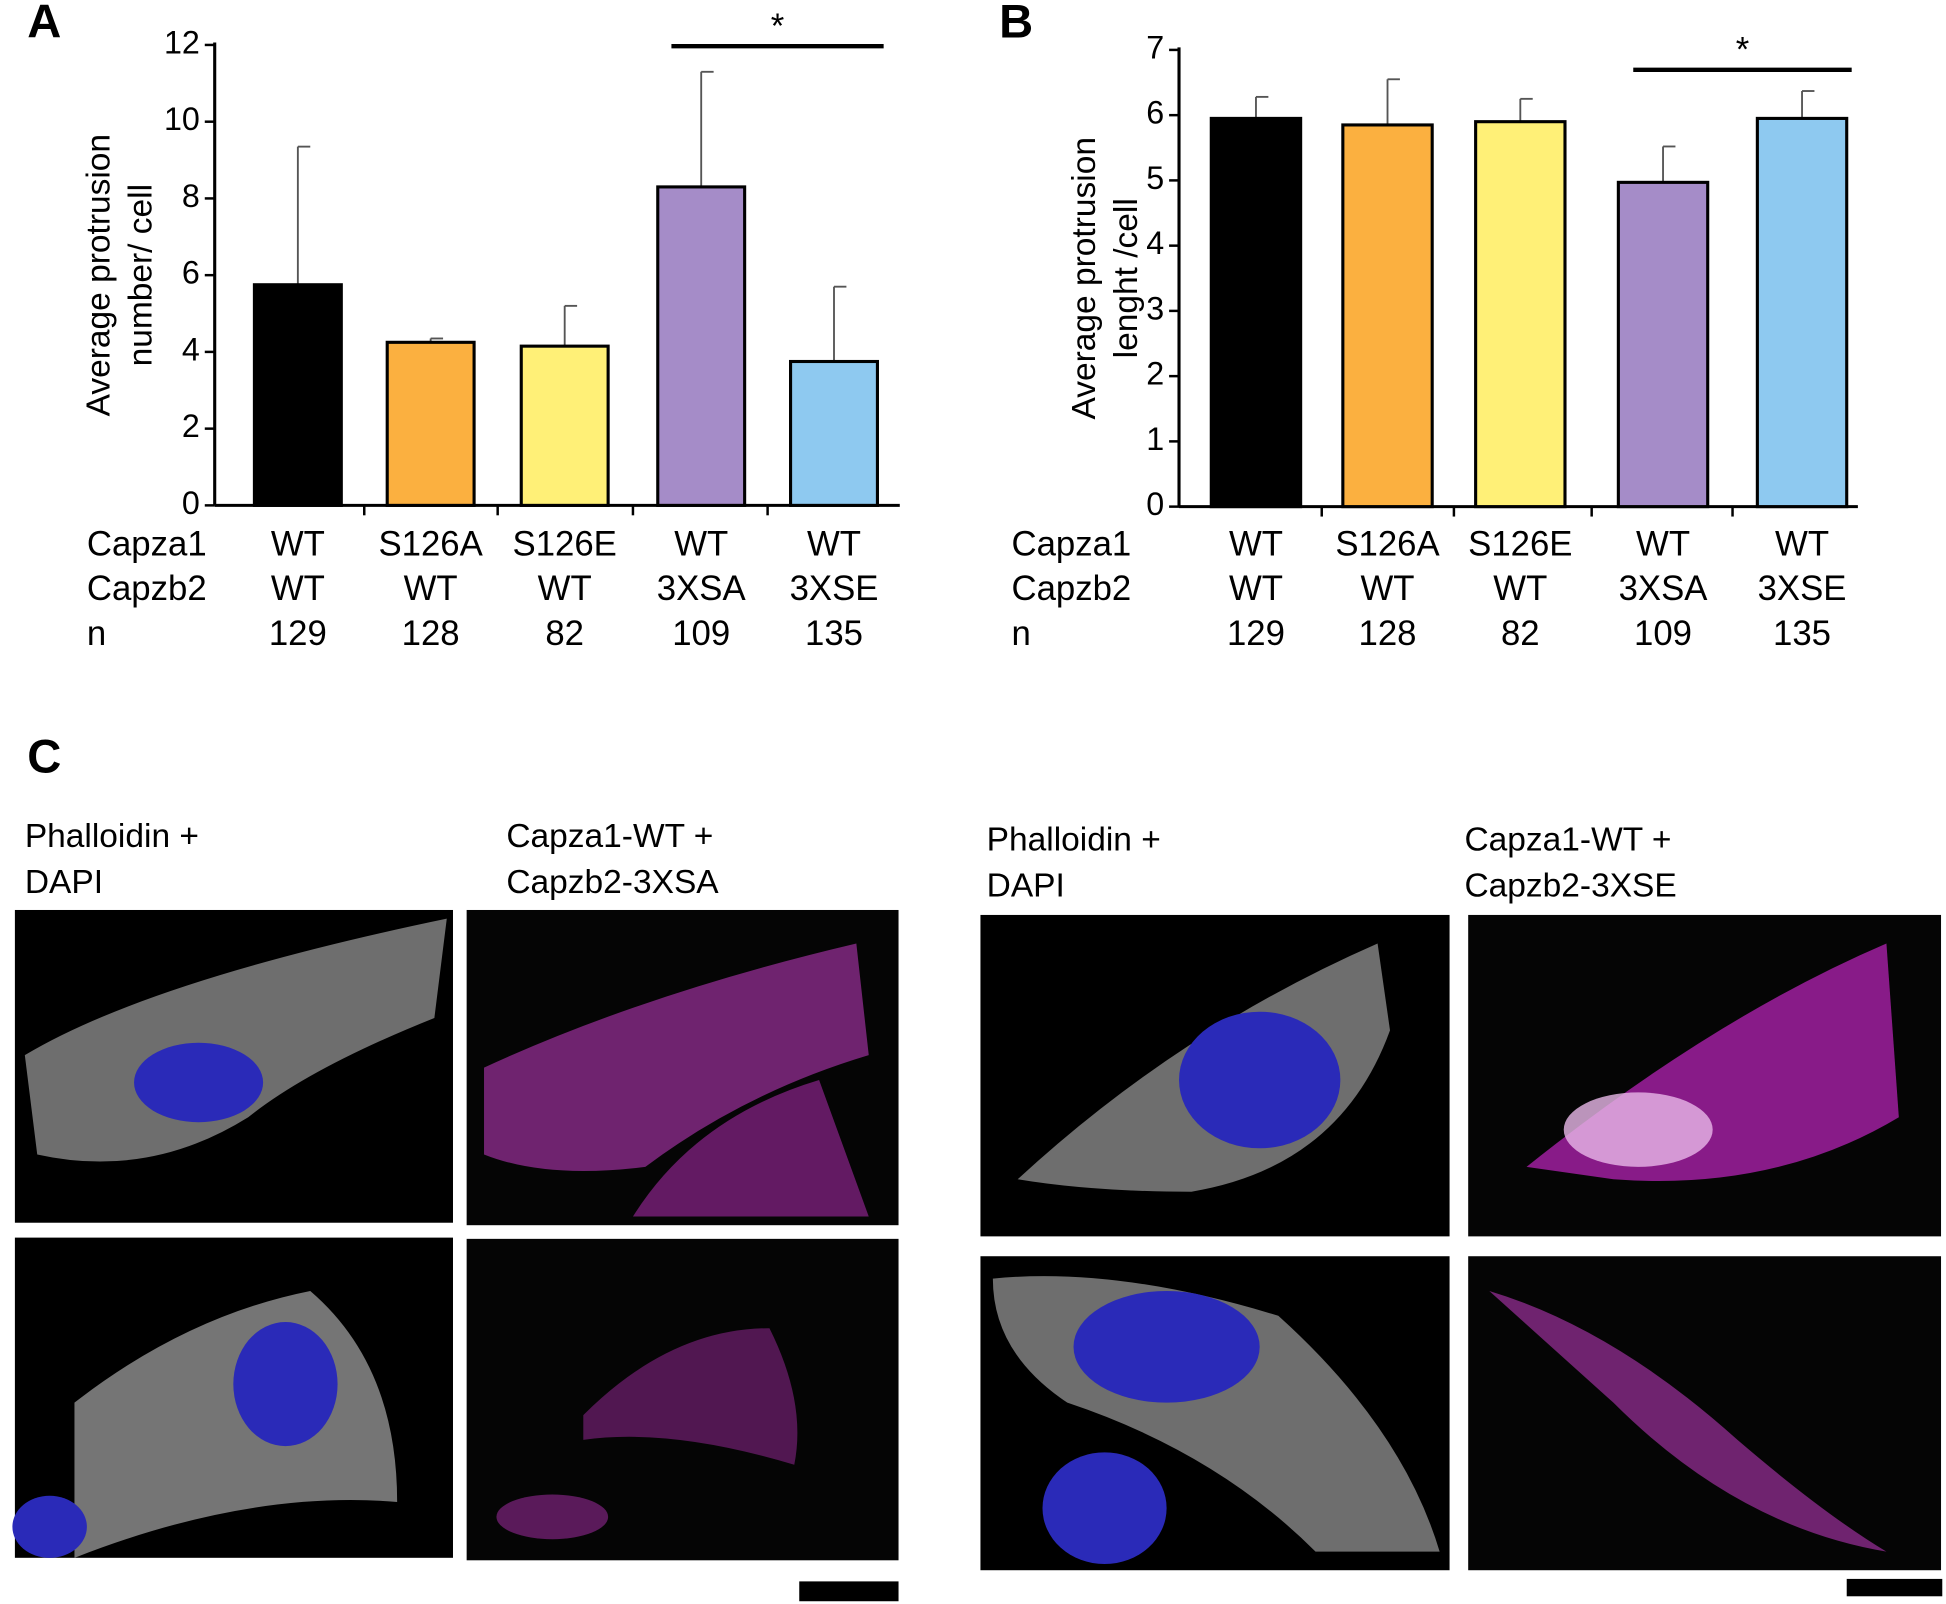  Describe the element at coordinates (191, 196) in the screenshot. I see `y-tick-label: 8` at that location.